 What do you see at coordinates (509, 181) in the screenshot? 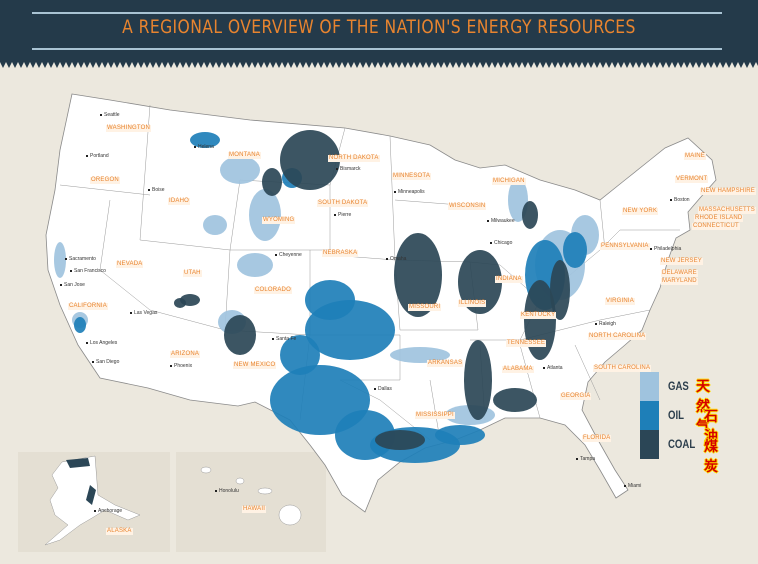
I see `state-label-michigan: MICHIGAN` at bounding box center [509, 181].